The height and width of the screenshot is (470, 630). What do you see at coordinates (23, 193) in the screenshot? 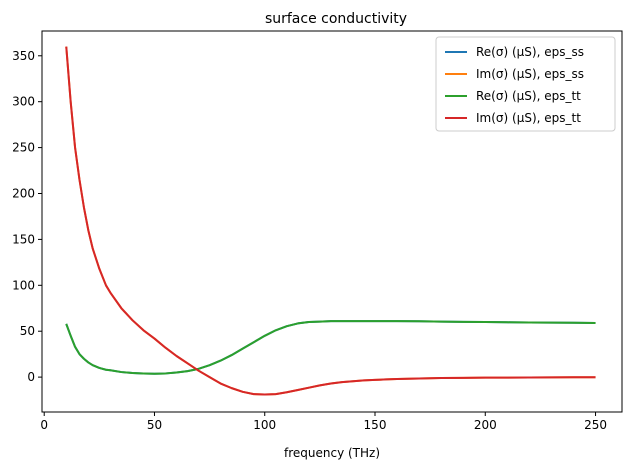
I see `y-tick-label: 200` at bounding box center [23, 193].